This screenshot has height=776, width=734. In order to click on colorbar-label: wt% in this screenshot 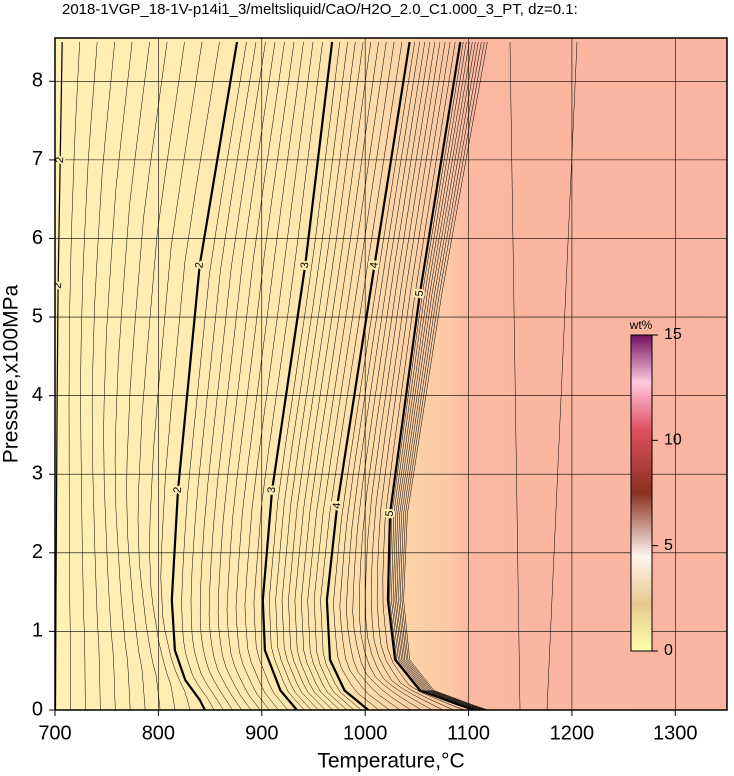, I will do `click(641, 325)`.